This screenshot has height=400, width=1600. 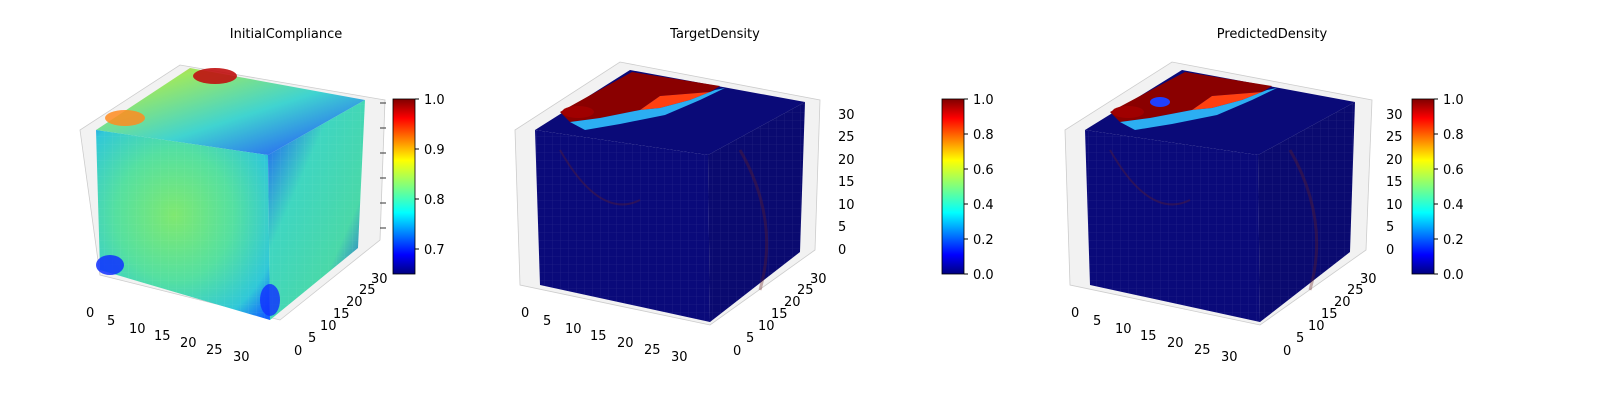 What do you see at coordinates (230, 111) in the screenshot?
I see `cube-top-face` at bounding box center [230, 111].